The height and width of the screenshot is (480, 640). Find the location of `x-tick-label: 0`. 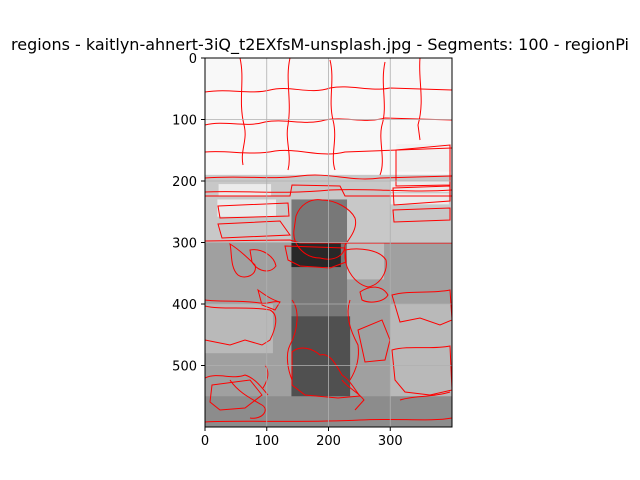

x-tick-label: 0 is located at coordinates (205, 441).